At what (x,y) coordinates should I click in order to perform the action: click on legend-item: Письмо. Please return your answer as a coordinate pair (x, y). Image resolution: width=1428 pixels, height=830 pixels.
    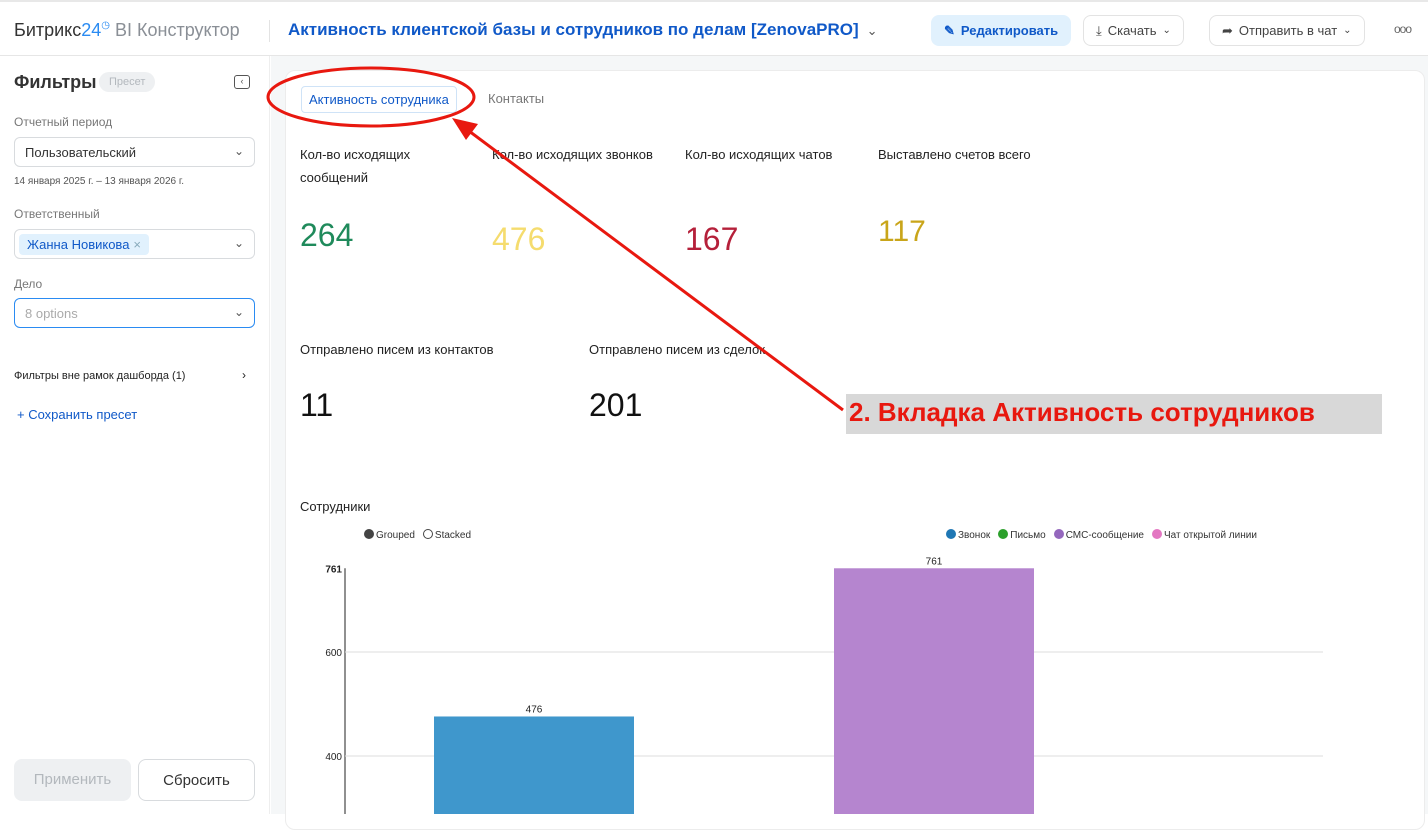
    Looking at the image, I should click on (1022, 535).